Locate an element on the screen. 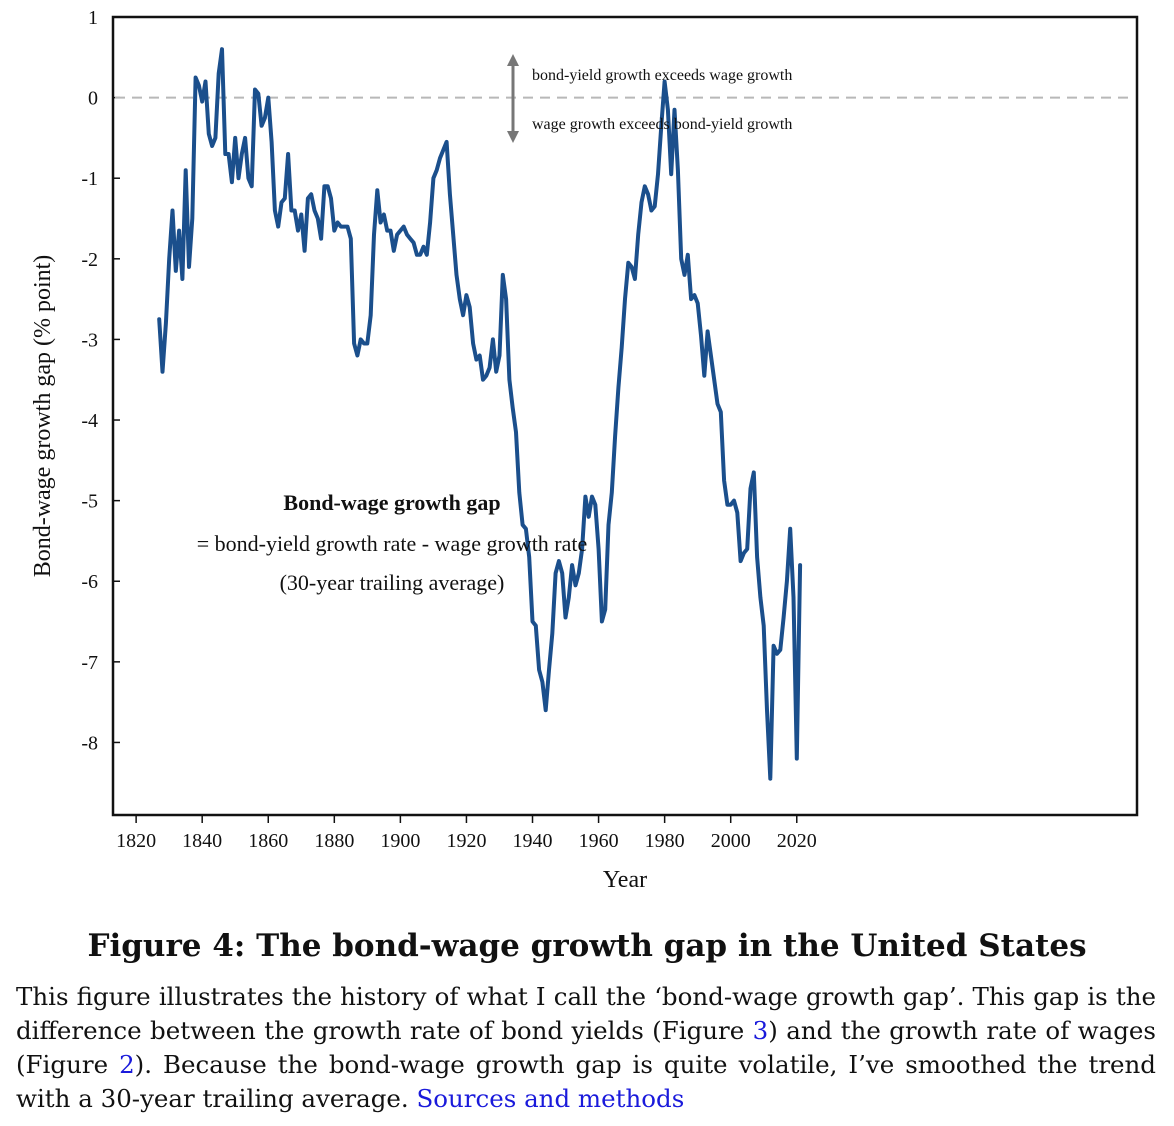  x-tick-label: 2000 is located at coordinates (731, 841).